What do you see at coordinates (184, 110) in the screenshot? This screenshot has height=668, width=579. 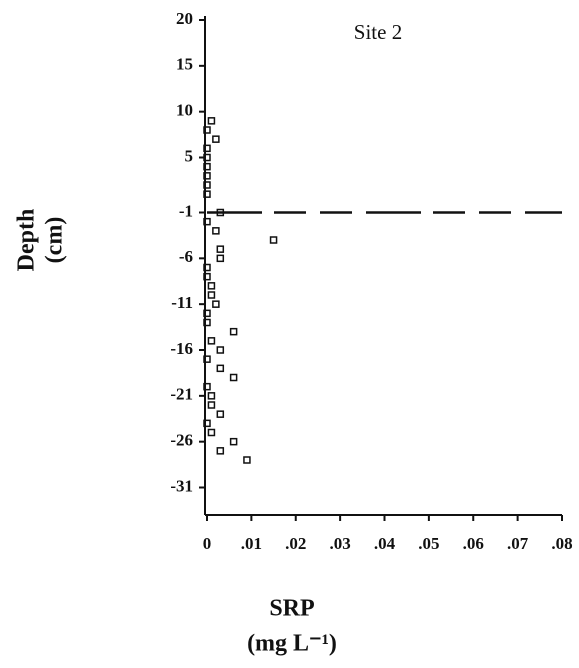 I see `y-tick-label: 10` at bounding box center [184, 110].